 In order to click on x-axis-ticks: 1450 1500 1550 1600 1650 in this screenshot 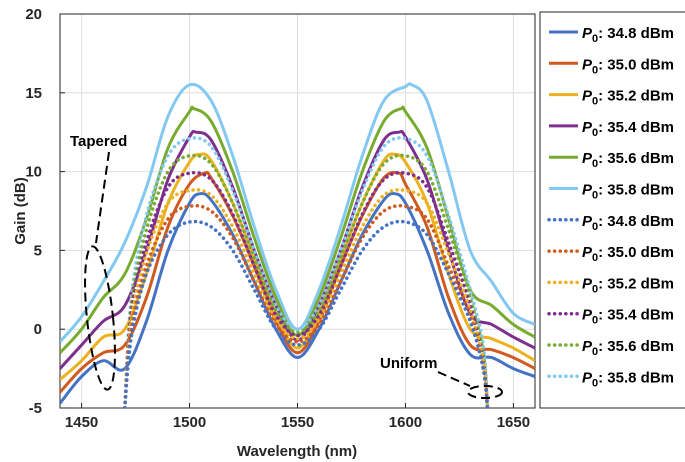, I will do `click(297, 417)`.